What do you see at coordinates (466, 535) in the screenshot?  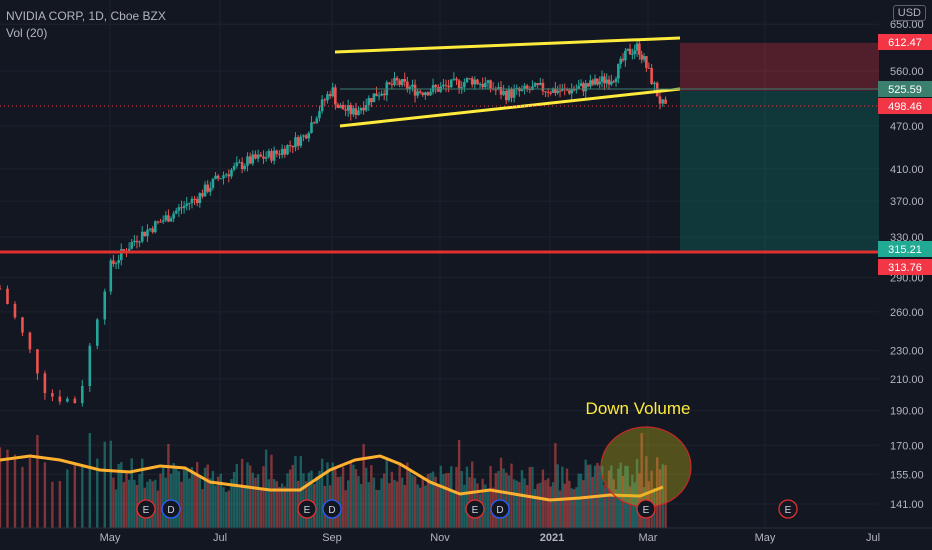 I see `time-axis: May Jul Sep Nov 2021 Mar May Jul` at bounding box center [466, 535].